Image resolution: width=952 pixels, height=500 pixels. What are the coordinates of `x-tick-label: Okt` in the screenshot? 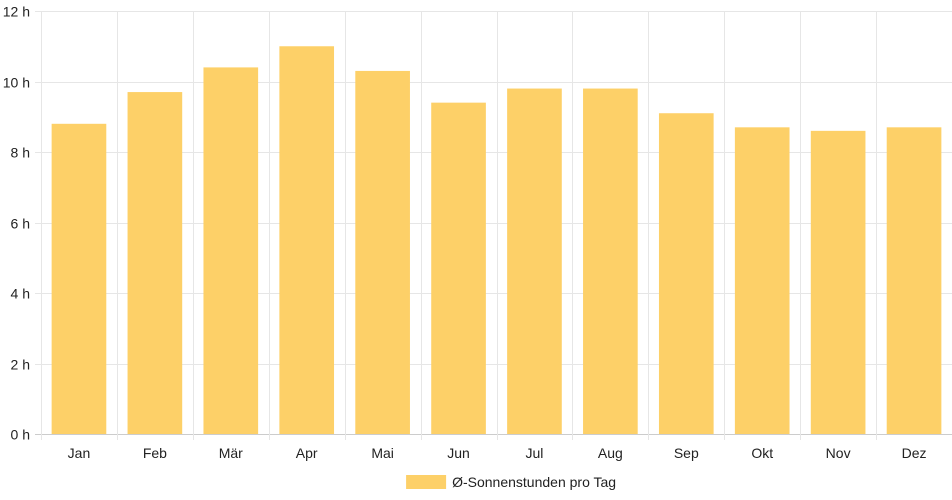 It's located at (762, 453).